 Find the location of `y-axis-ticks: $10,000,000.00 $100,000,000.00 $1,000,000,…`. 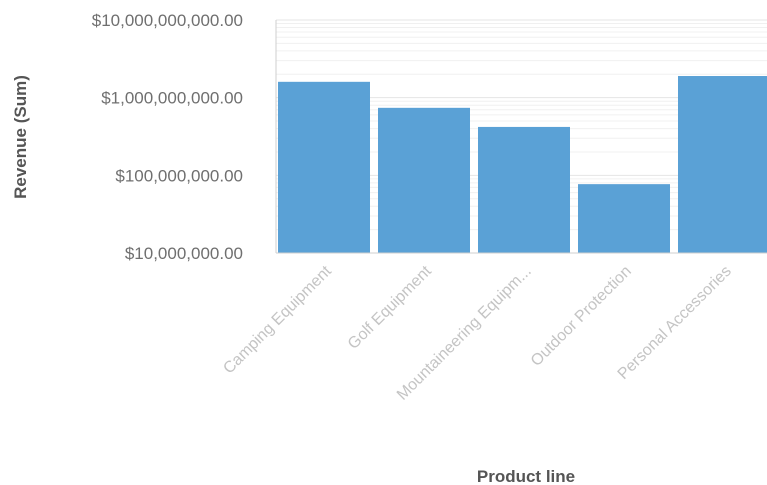

y-axis-ticks: $10,000,000.00 $100,000,000.00 $1,000,000,… is located at coordinates (167, 137).